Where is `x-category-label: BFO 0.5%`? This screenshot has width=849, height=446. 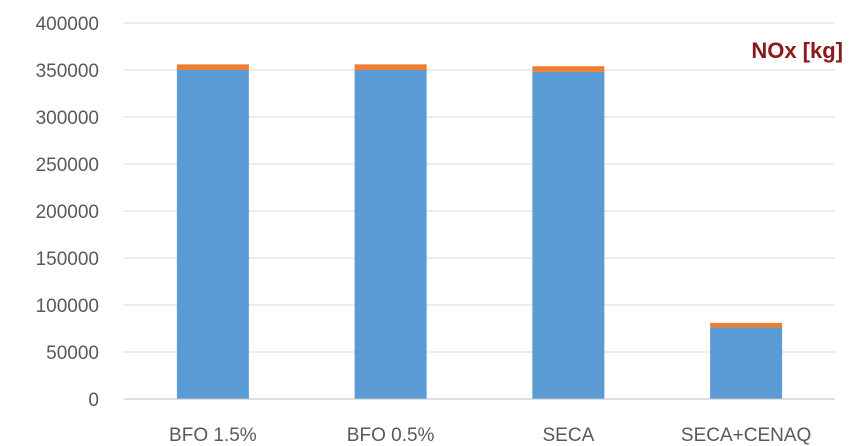
x-category-label: BFO 0.5% is located at coordinates (391, 435).